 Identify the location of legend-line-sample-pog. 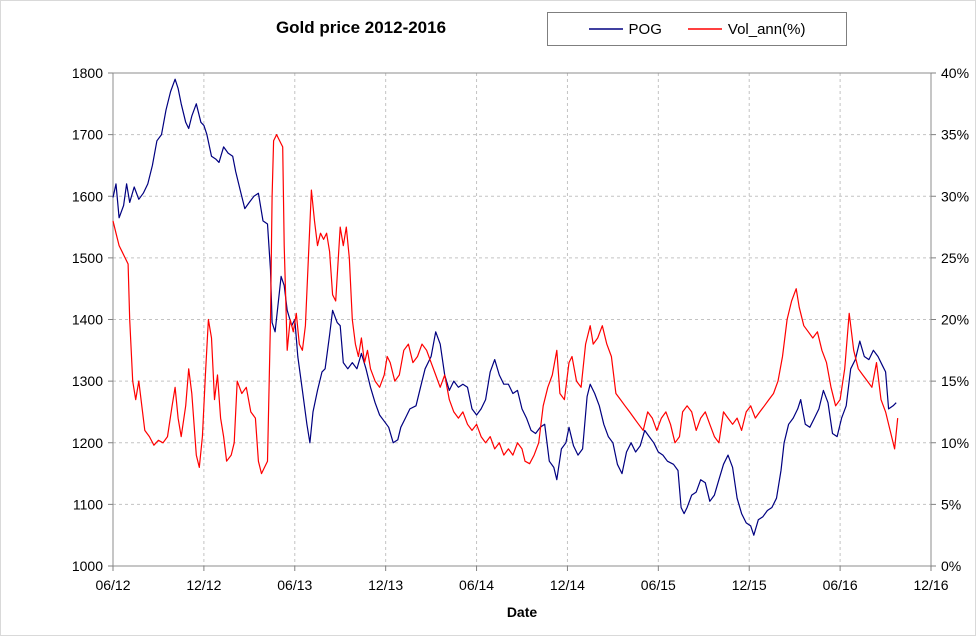
(605, 29).